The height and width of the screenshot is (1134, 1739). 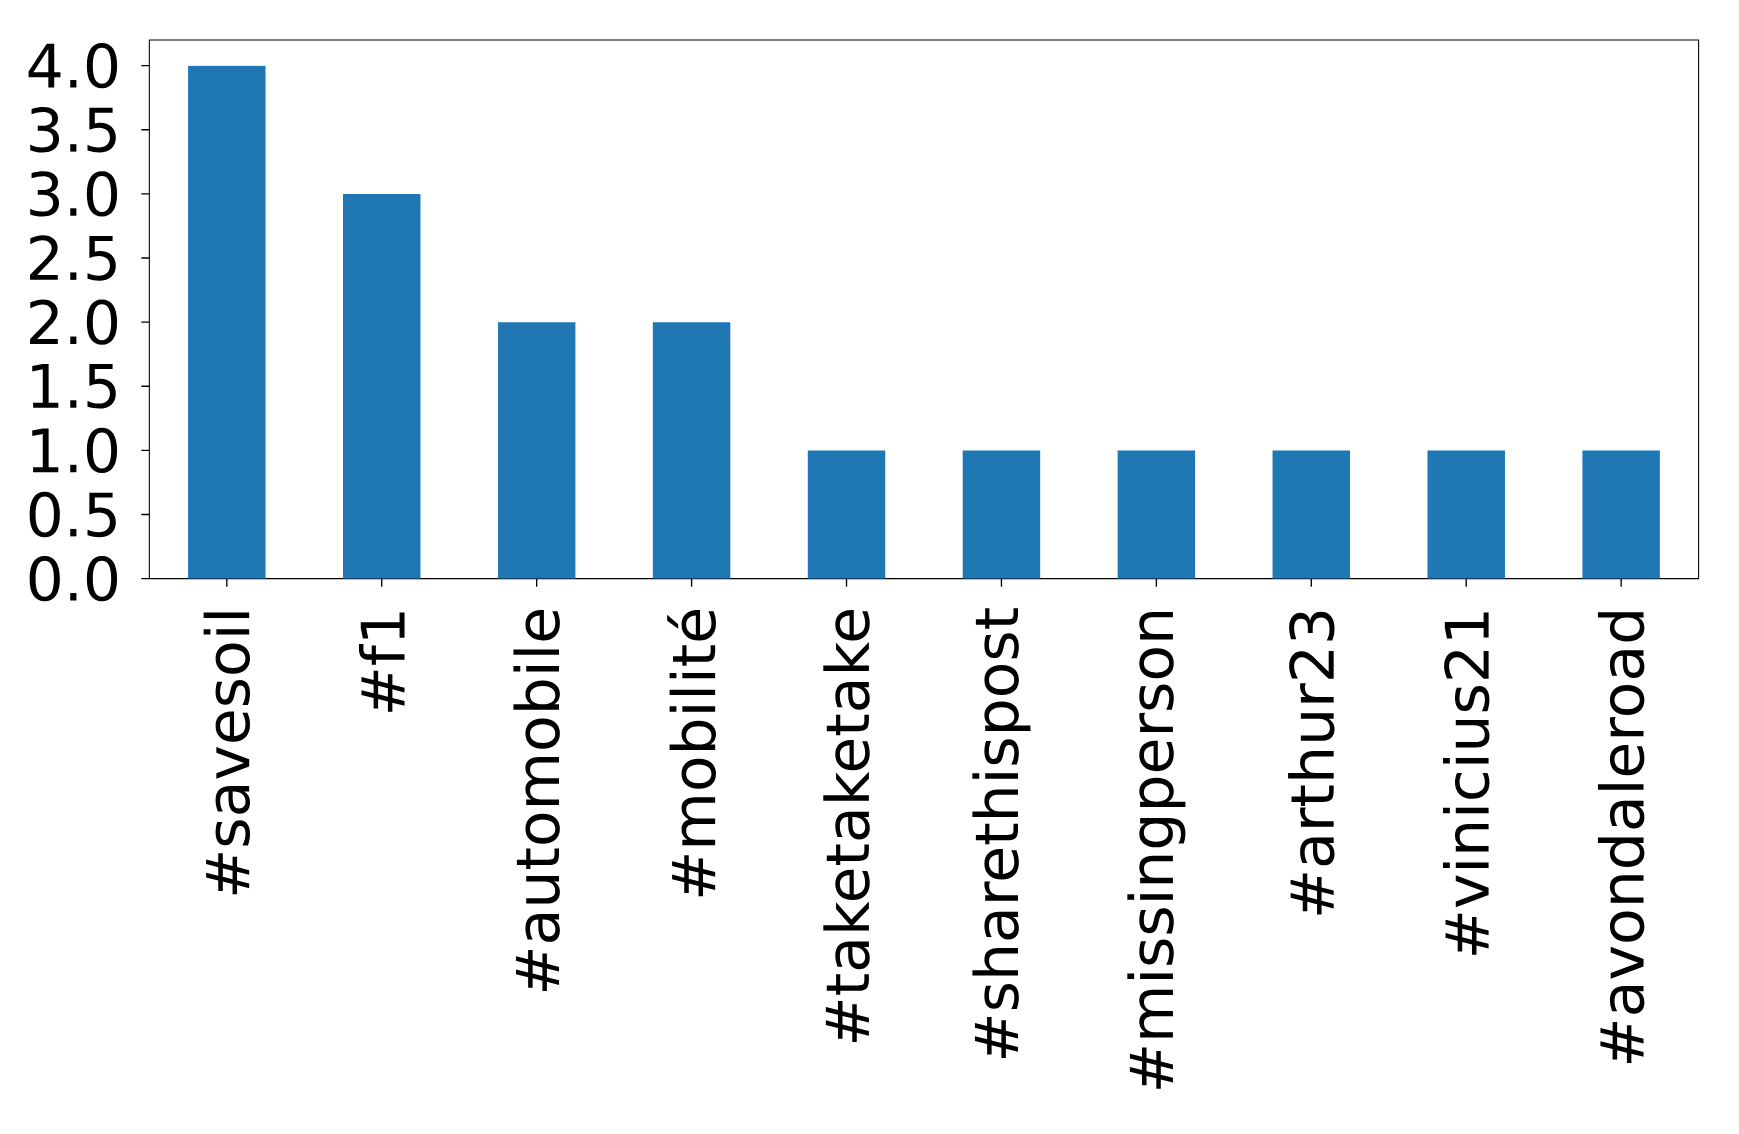 What do you see at coordinates (846, 826) in the screenshot?
I see `x-tick-label: #taketaketake` at bounding box center [846, 826].